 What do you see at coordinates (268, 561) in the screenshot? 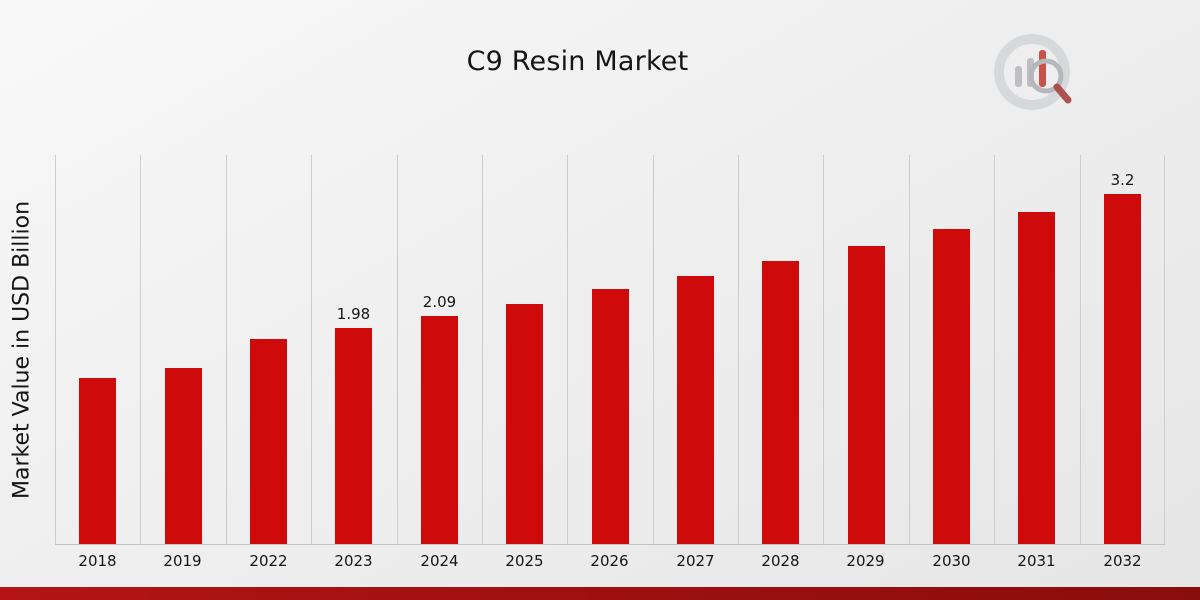
I see `x-tick-label-2022: 2022` at bounding box center [268, 561].